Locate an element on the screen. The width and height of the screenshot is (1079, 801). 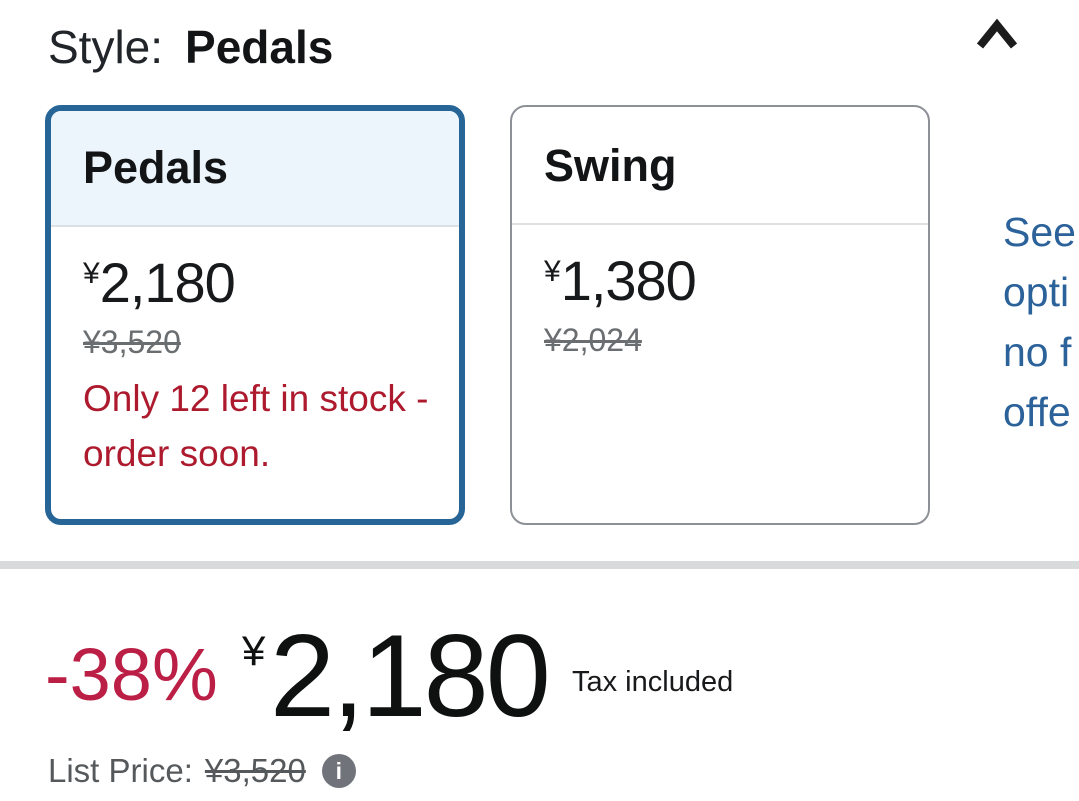
swatch-strike-price: ¥2,024 is located at coordinates (593, 340).